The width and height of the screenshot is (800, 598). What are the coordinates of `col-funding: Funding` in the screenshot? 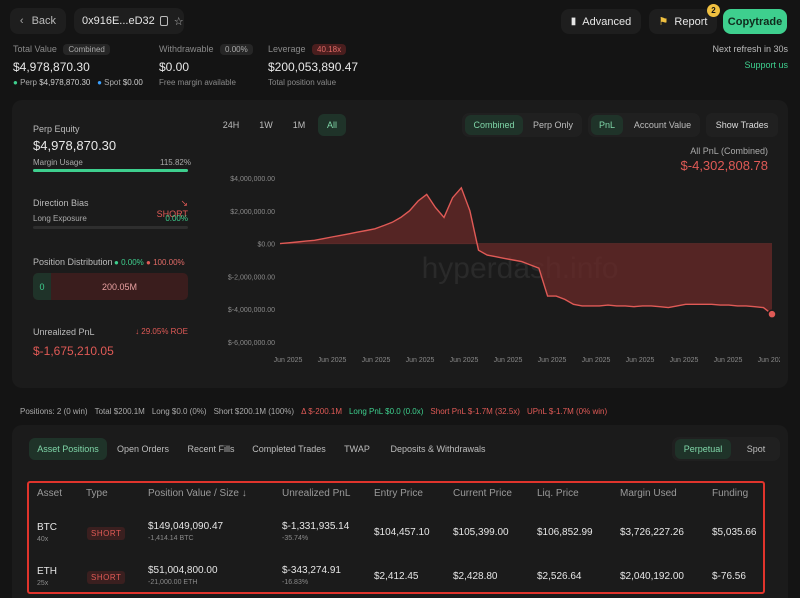 It's located at (730, 493).